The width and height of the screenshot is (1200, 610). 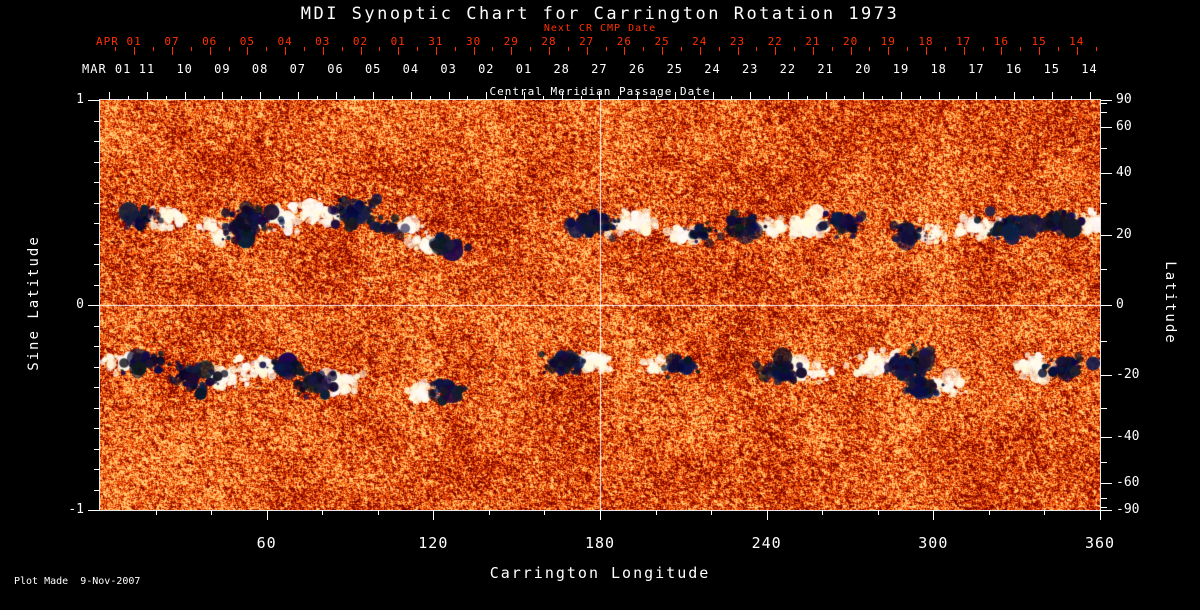 What do you see at coordinates (1128, 375) in the screenshot?
I see `latitude-tick-label: -20` at bounding box center [1128, 375].